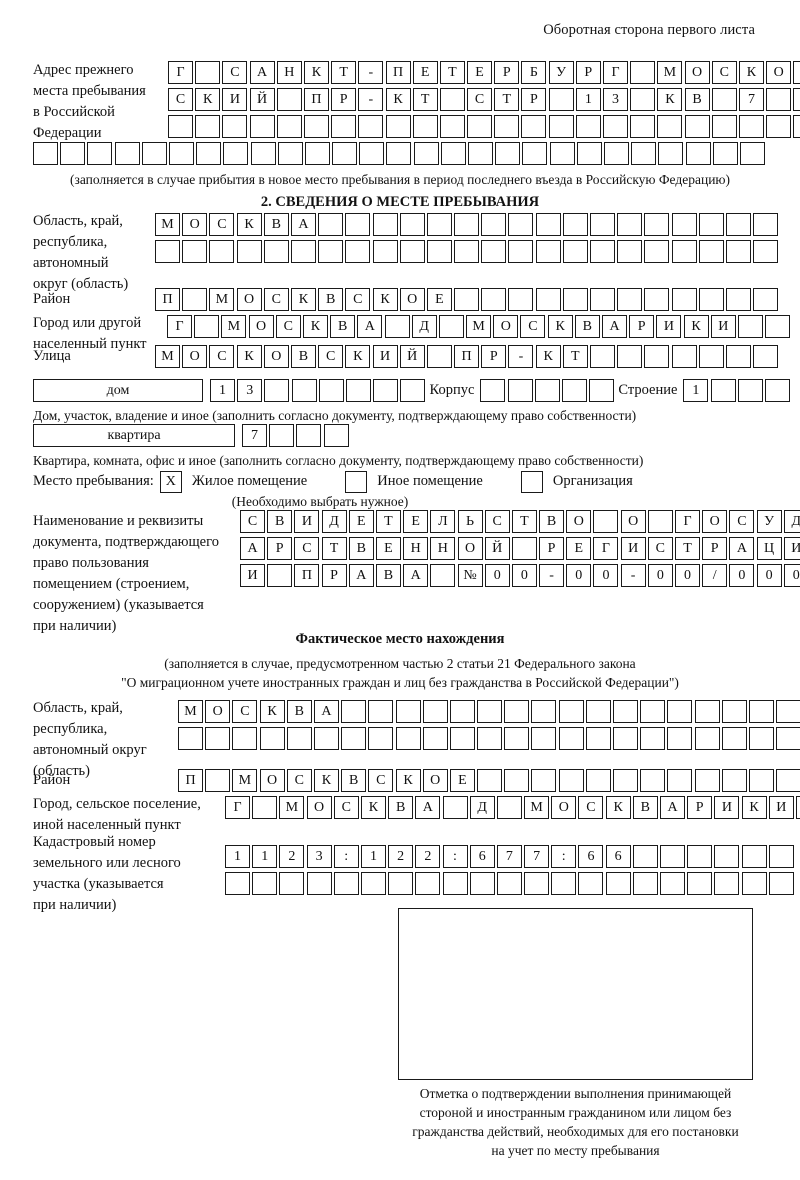 Image resolution: width=800 pixels, height=1180 pixels. I want to click on char-cell: И, so click(235, 99).